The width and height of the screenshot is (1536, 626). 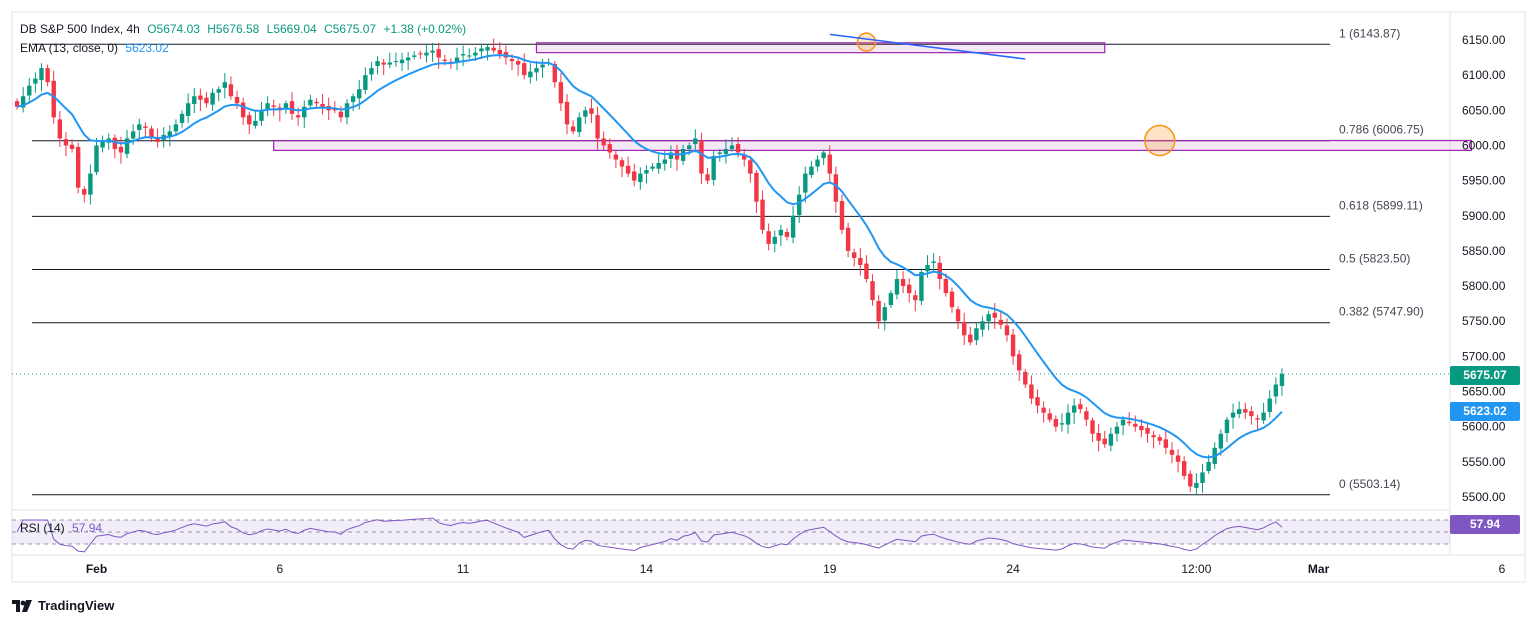 What do you see at coordinates (649, 535) in the screenshot?
I see `rsi-line` at bounding box center [649, 535].